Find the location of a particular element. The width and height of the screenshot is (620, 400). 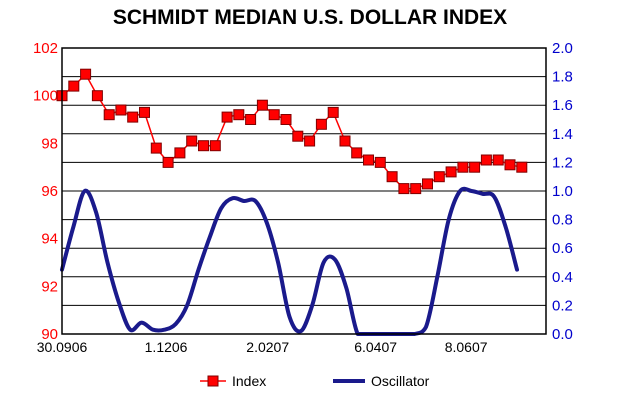

x-tick-label: 1.1206 is located at coordinates (166, 347).